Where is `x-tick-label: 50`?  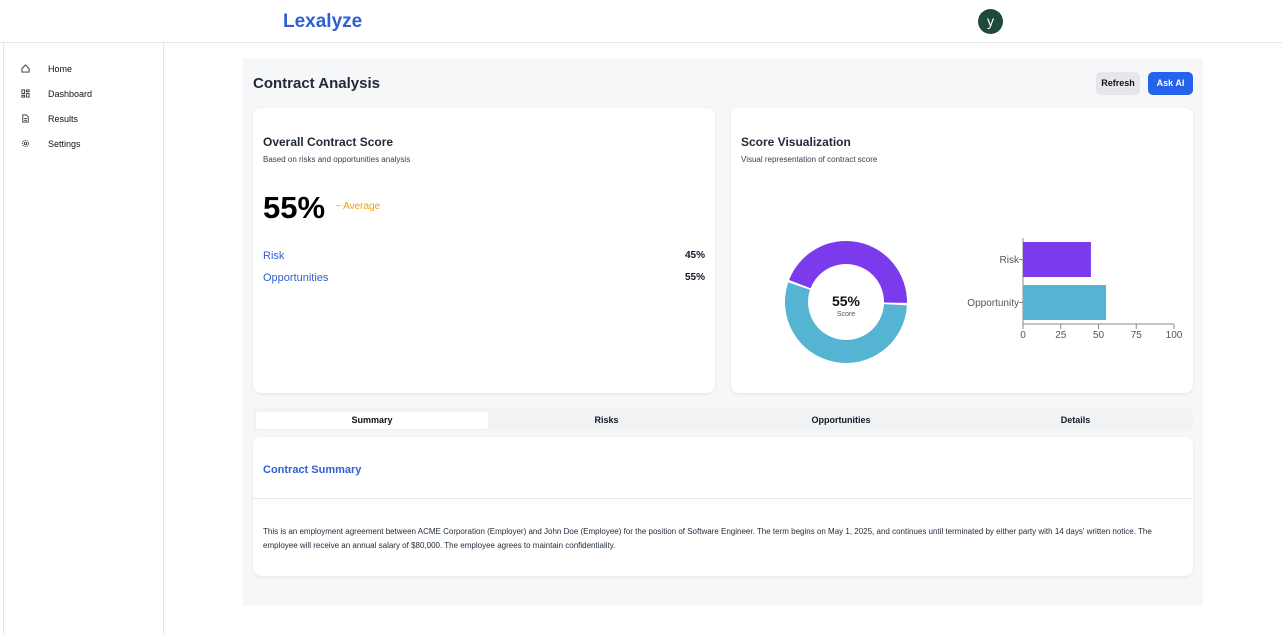
x-tick-label: 50 is located at coordinates (1099, 335).